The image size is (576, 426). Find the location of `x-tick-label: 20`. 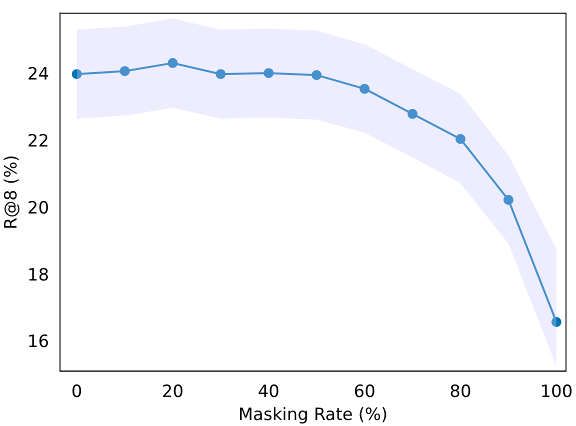

x-tick-label: 20 is located at coordinates (173, 392).